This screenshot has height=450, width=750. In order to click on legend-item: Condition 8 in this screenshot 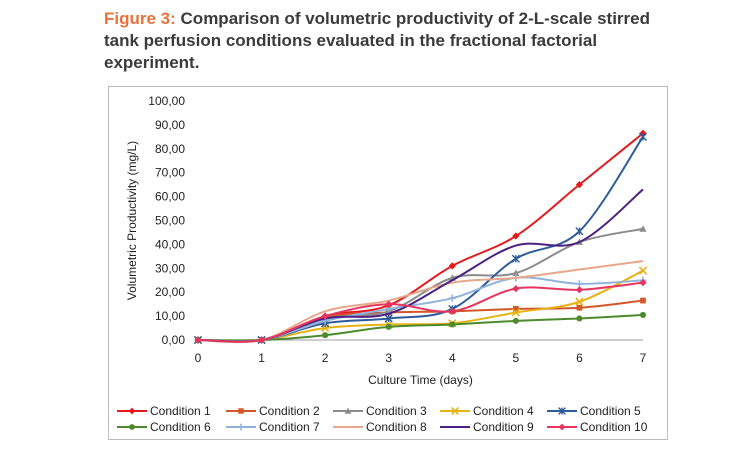, I will do `click(380, 427)`.